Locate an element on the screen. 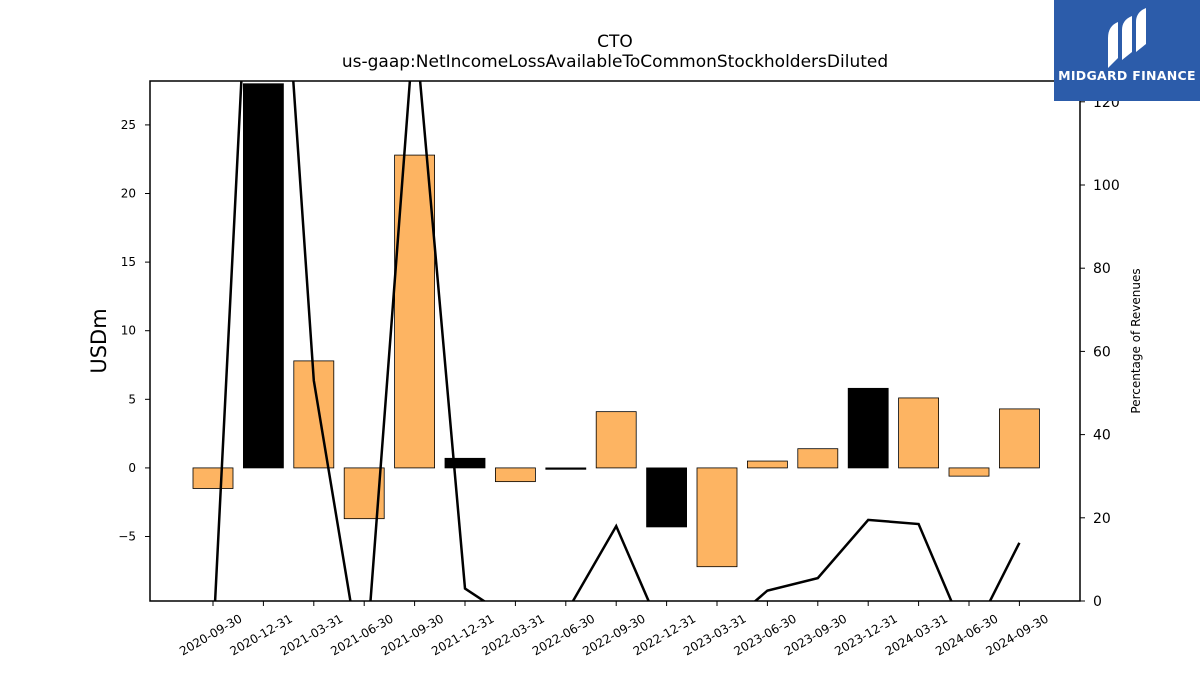 This screenshot has width=1200, height=675. y-tick-label: 5 is located at coordinates (132, 399).